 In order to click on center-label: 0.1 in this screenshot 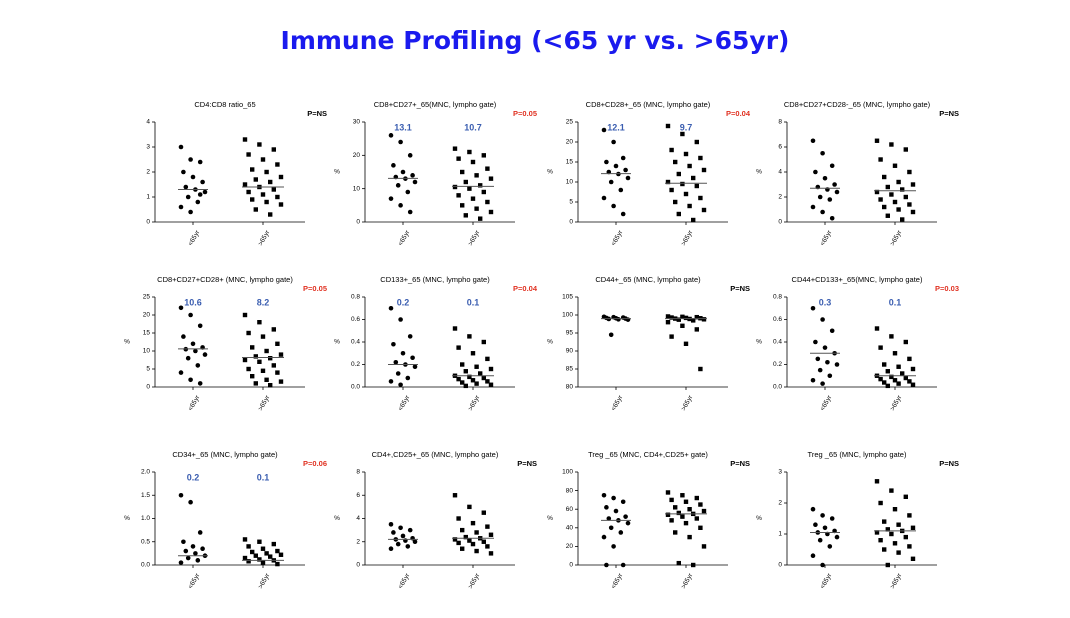, I will do `click(895, 302)`.